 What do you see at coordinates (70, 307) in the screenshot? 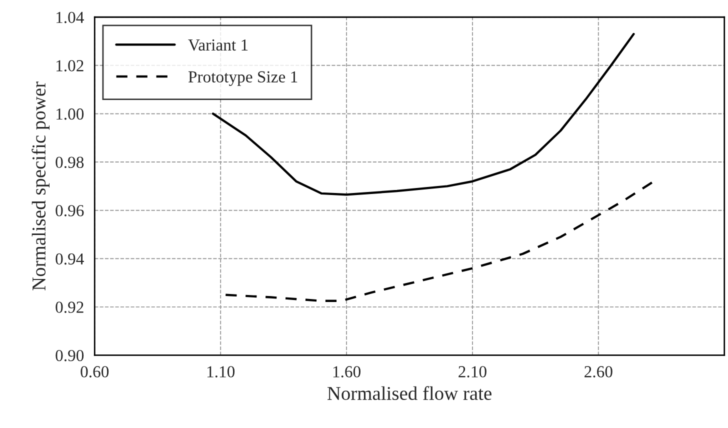
I see `y-tick-label: 0.92` at bounding box center [70, 307].